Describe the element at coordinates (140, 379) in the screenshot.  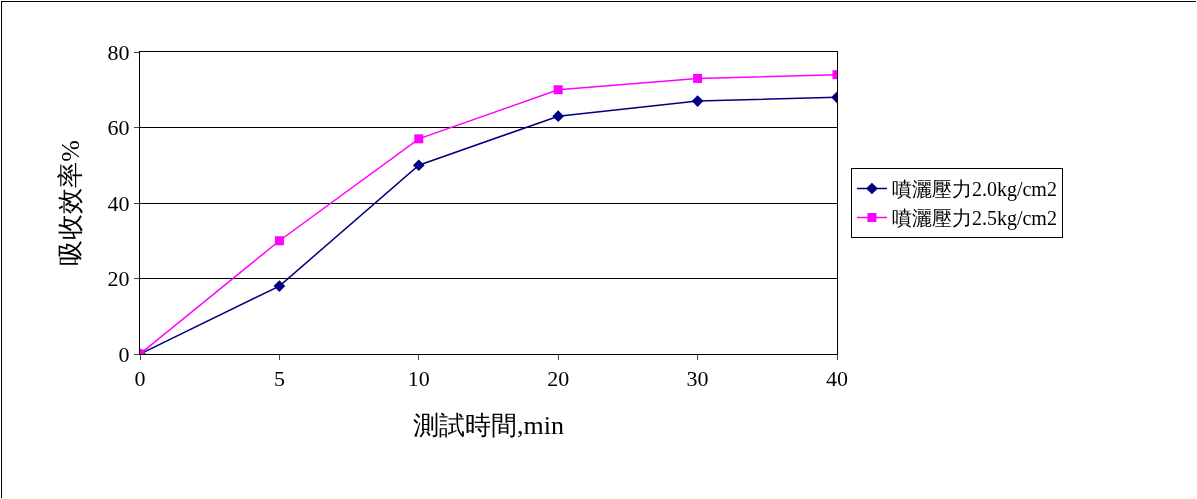
I see `x-tick-label: 0` at that location.